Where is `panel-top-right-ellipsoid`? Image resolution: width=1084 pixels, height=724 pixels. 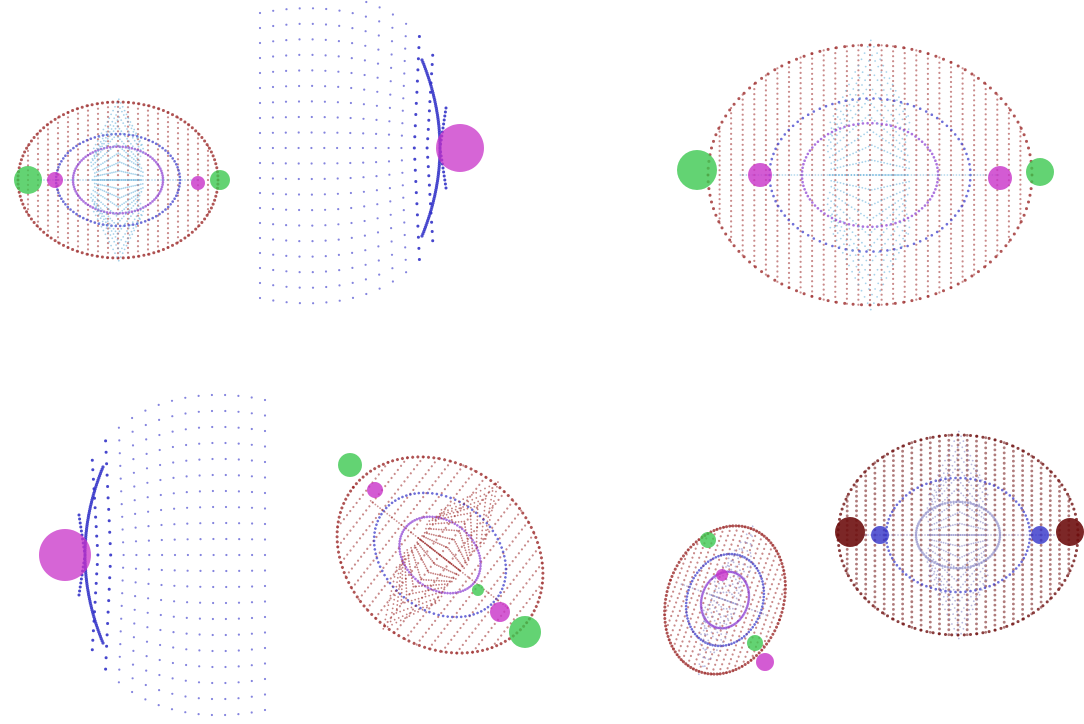
panel-top-right-ellipsoid is located at coordinates (865, 175).